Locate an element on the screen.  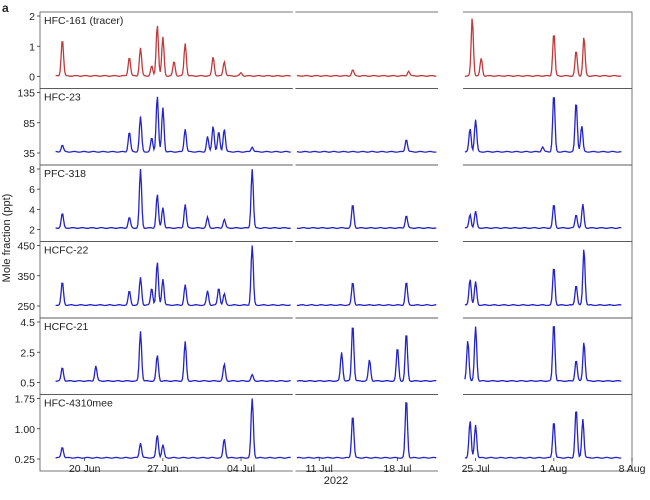
series-name: HFC-23 is located at coordinates (62, 98).